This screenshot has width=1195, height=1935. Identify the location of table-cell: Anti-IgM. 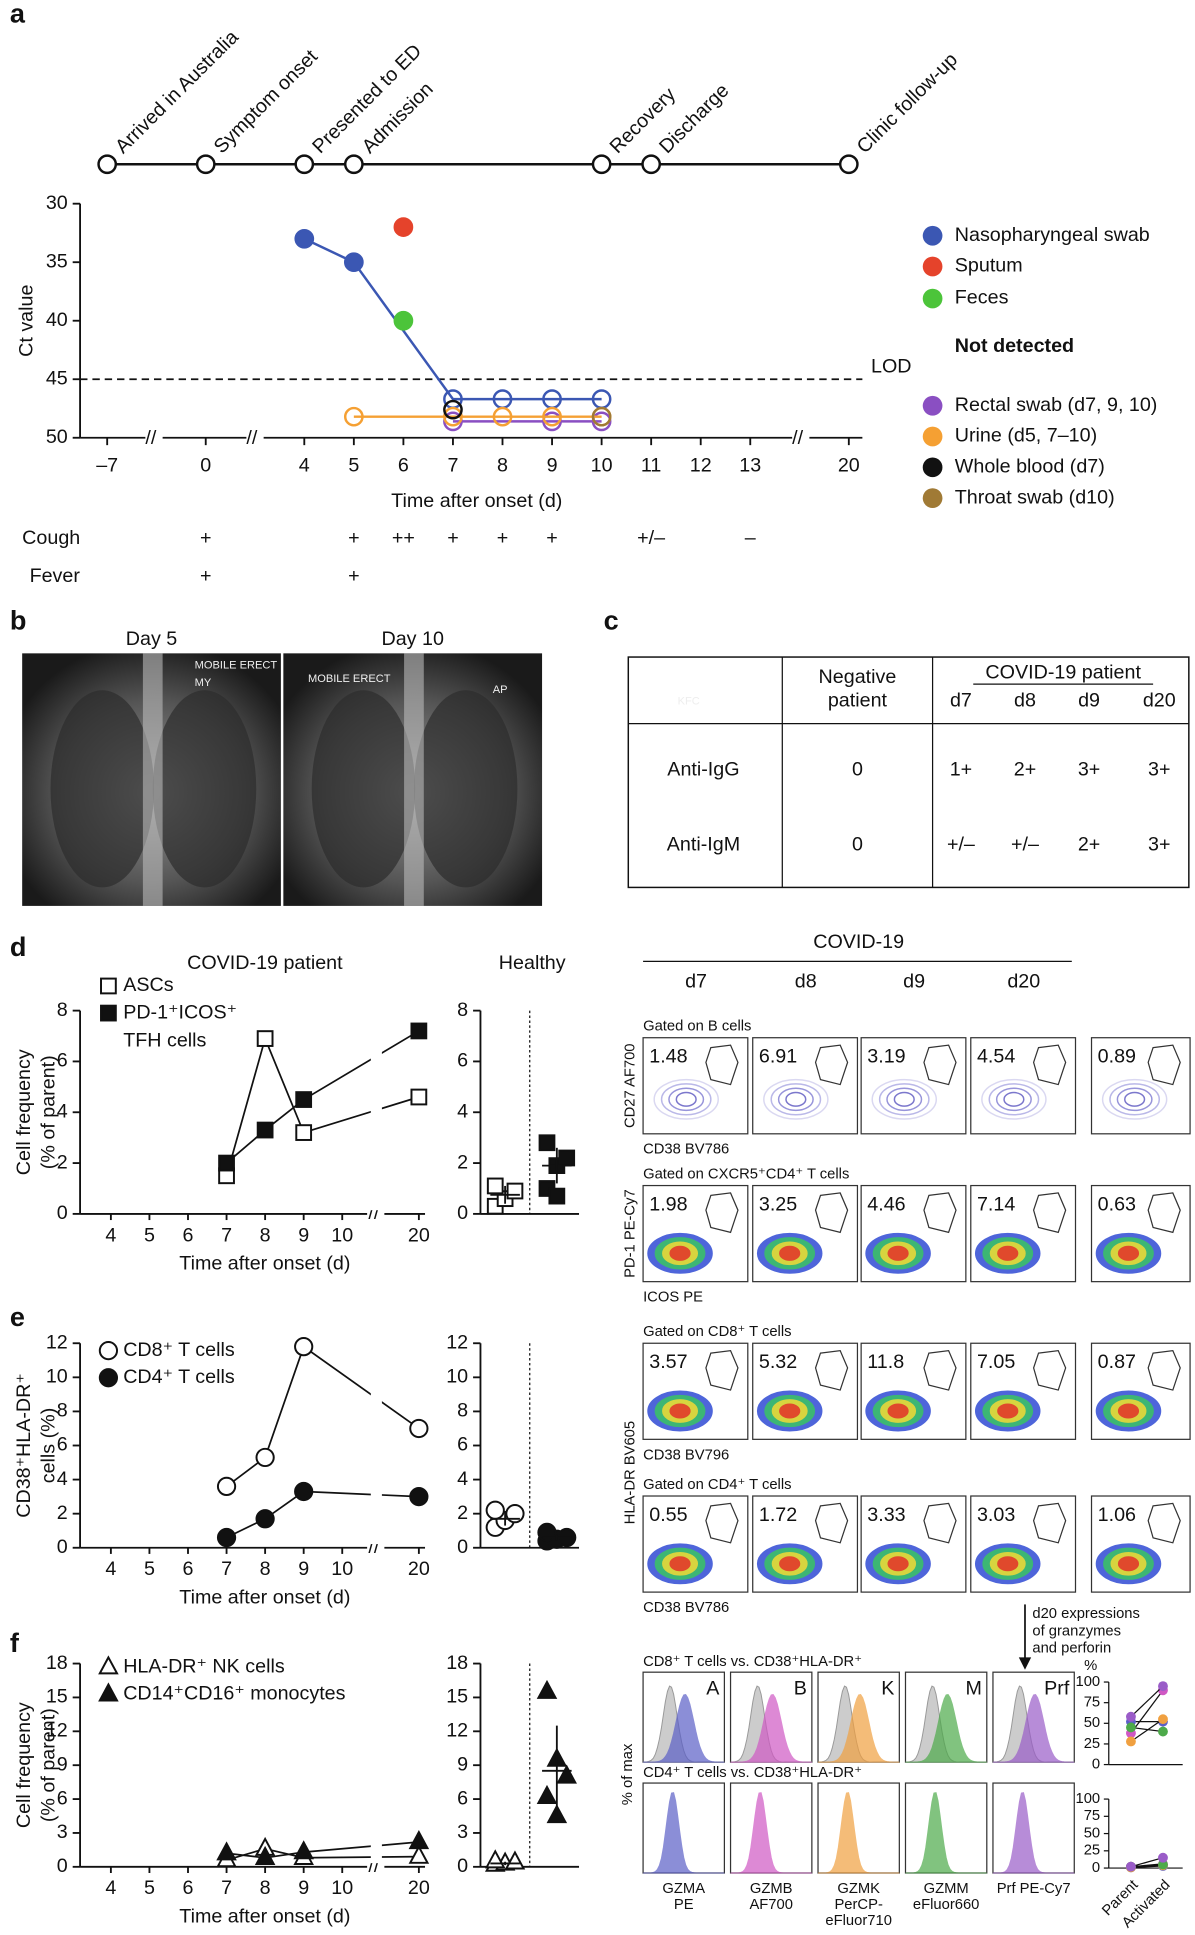
(703, 845).